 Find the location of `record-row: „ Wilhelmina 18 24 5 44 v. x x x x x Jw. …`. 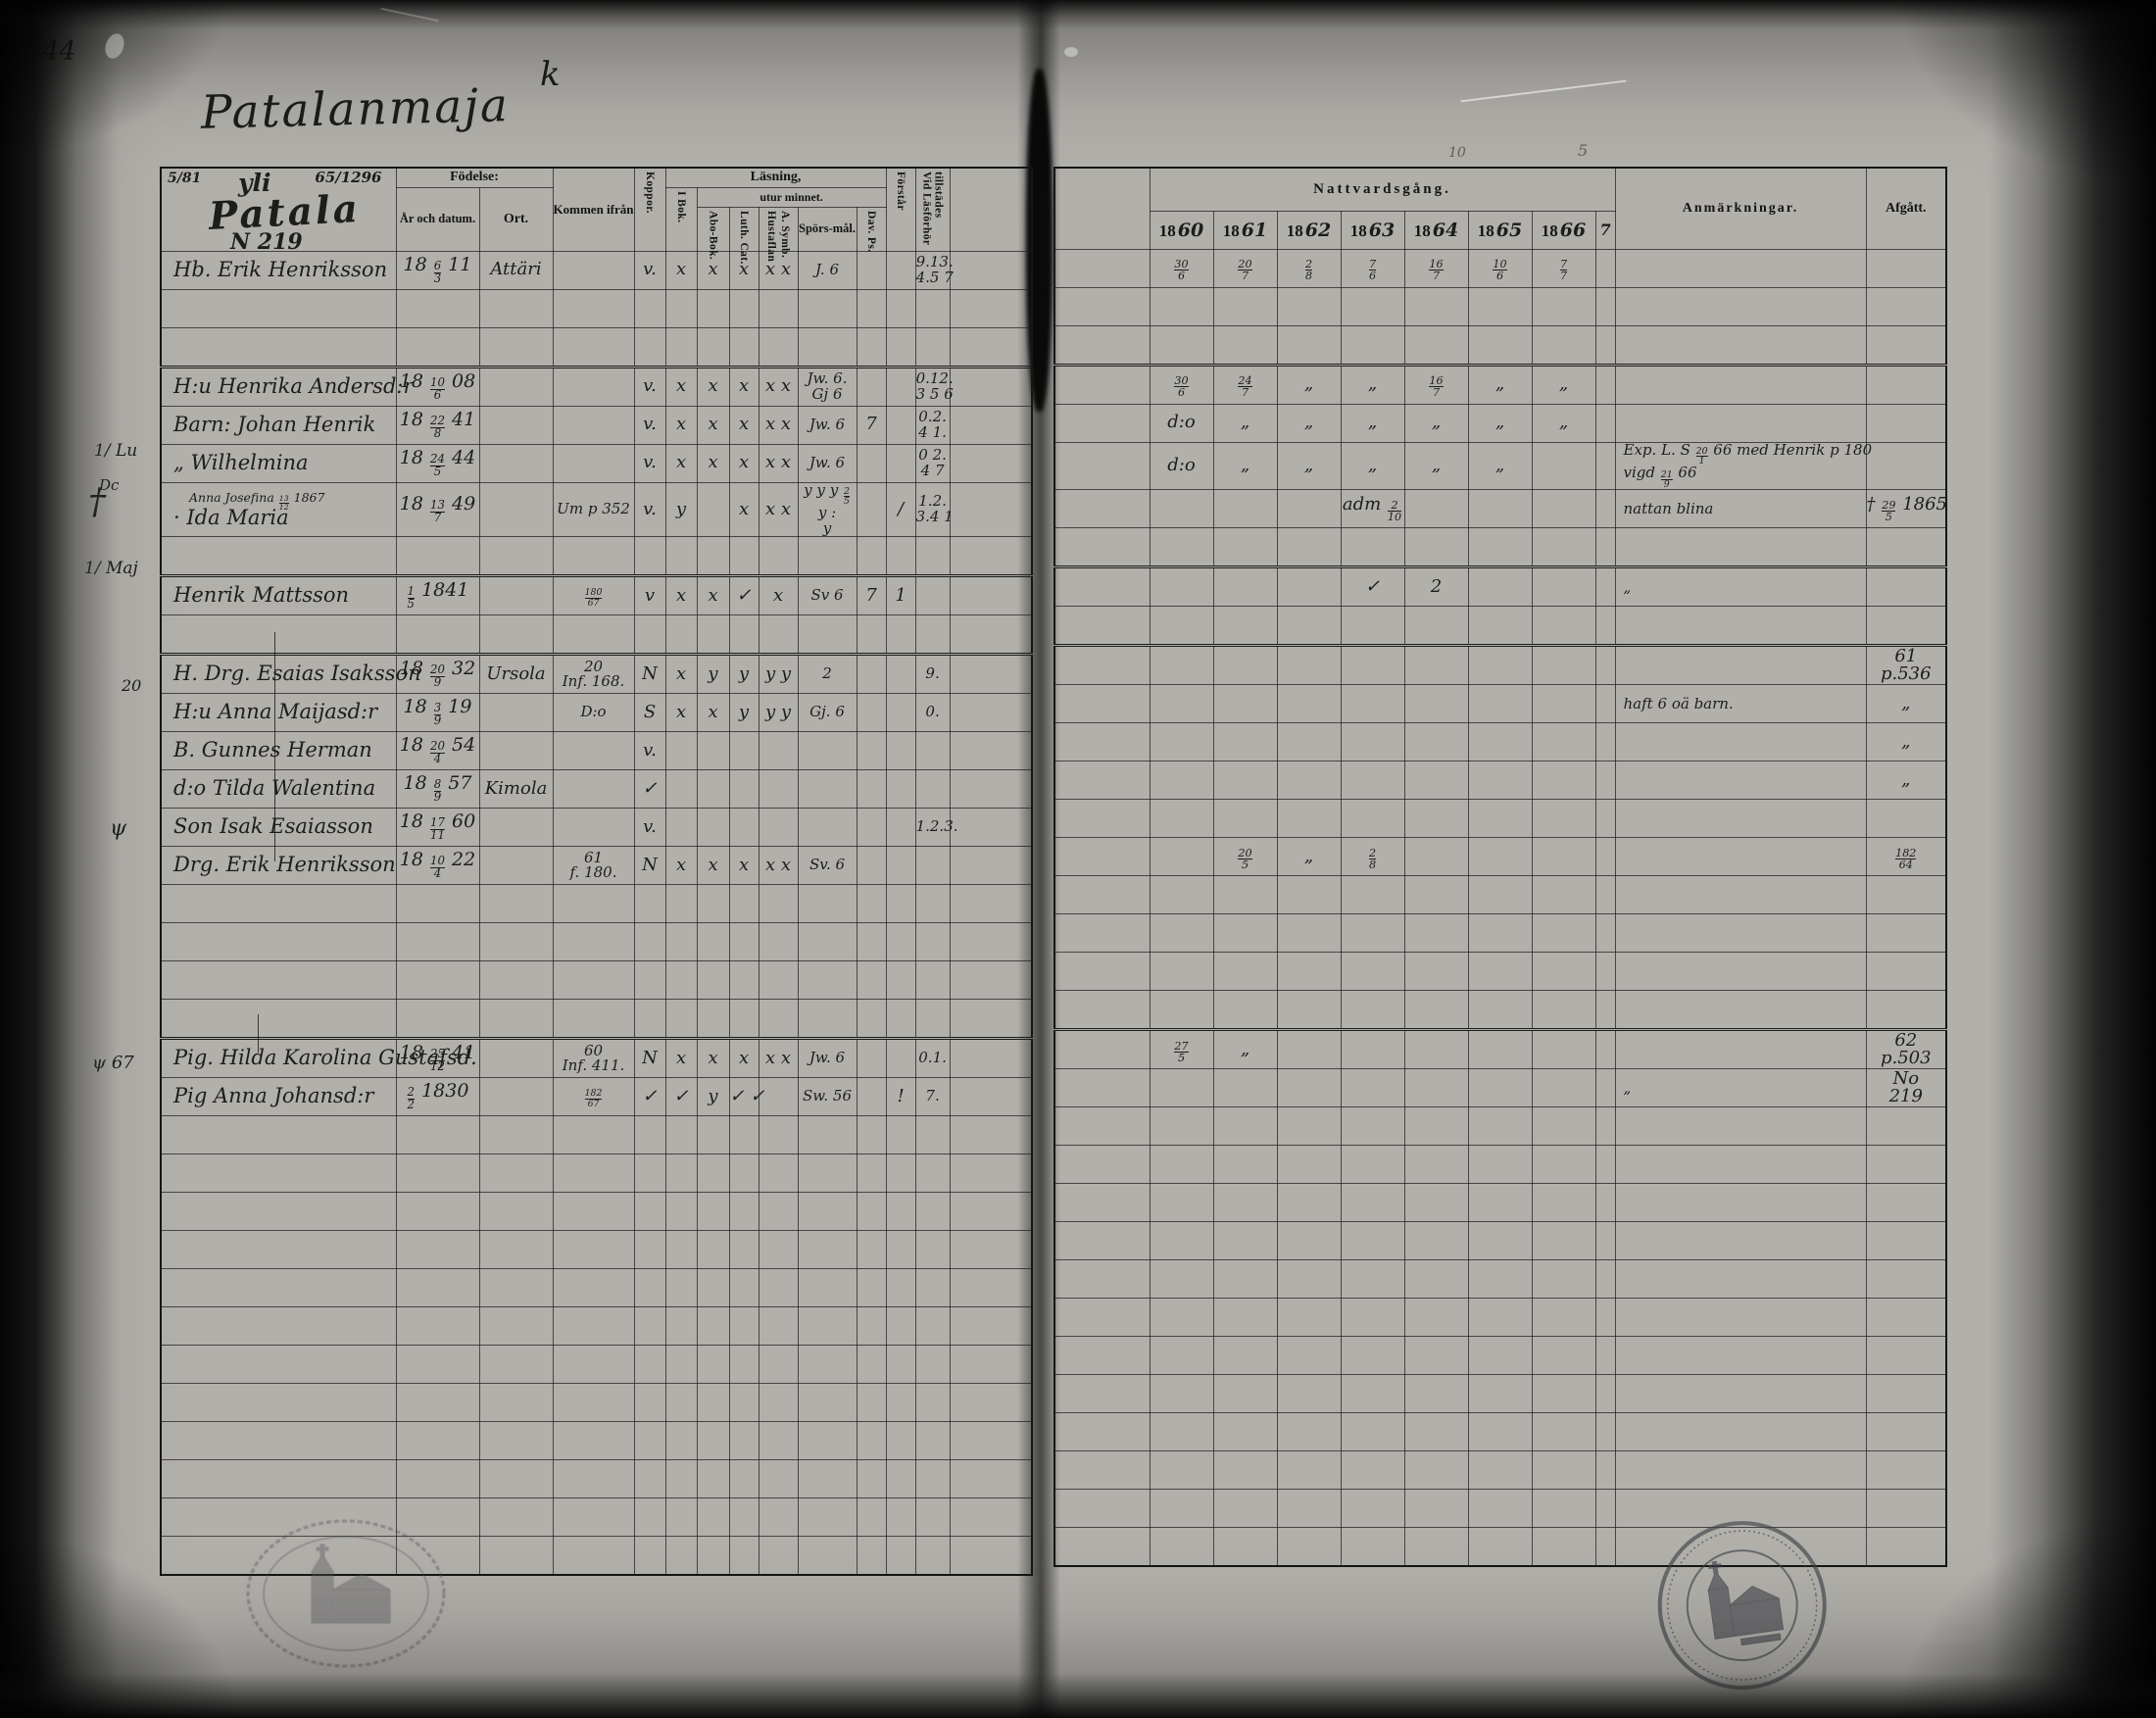

record-row: „ Wilhelmina 18 24 5 44 v. x x x x x Jw. … is located at coordinates (596, 463).